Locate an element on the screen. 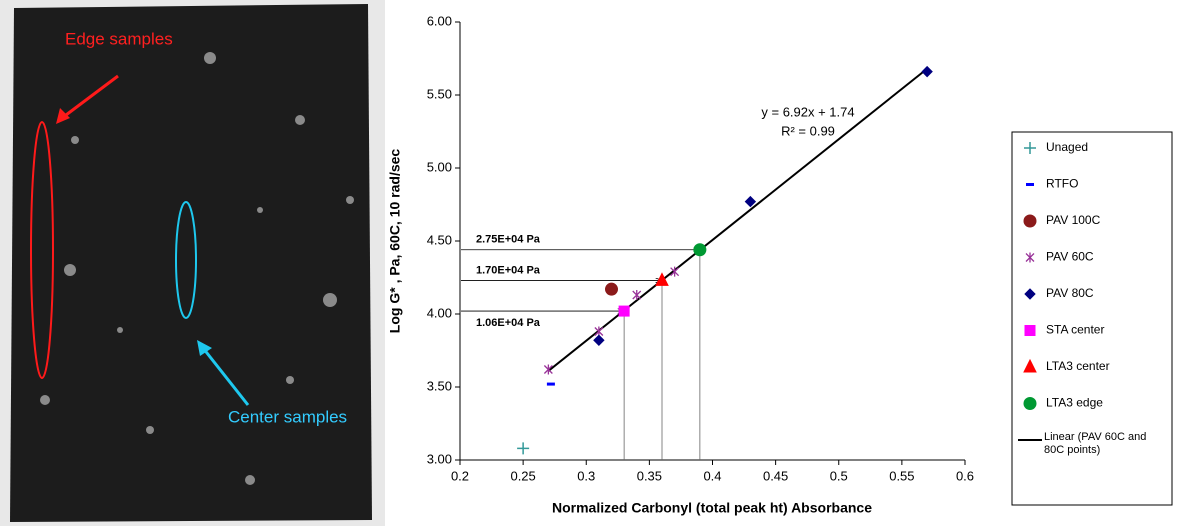 The height and width of the screenshot is (531, 1182). x-tick-label: 0.2 is located at coordinates (460, 475).